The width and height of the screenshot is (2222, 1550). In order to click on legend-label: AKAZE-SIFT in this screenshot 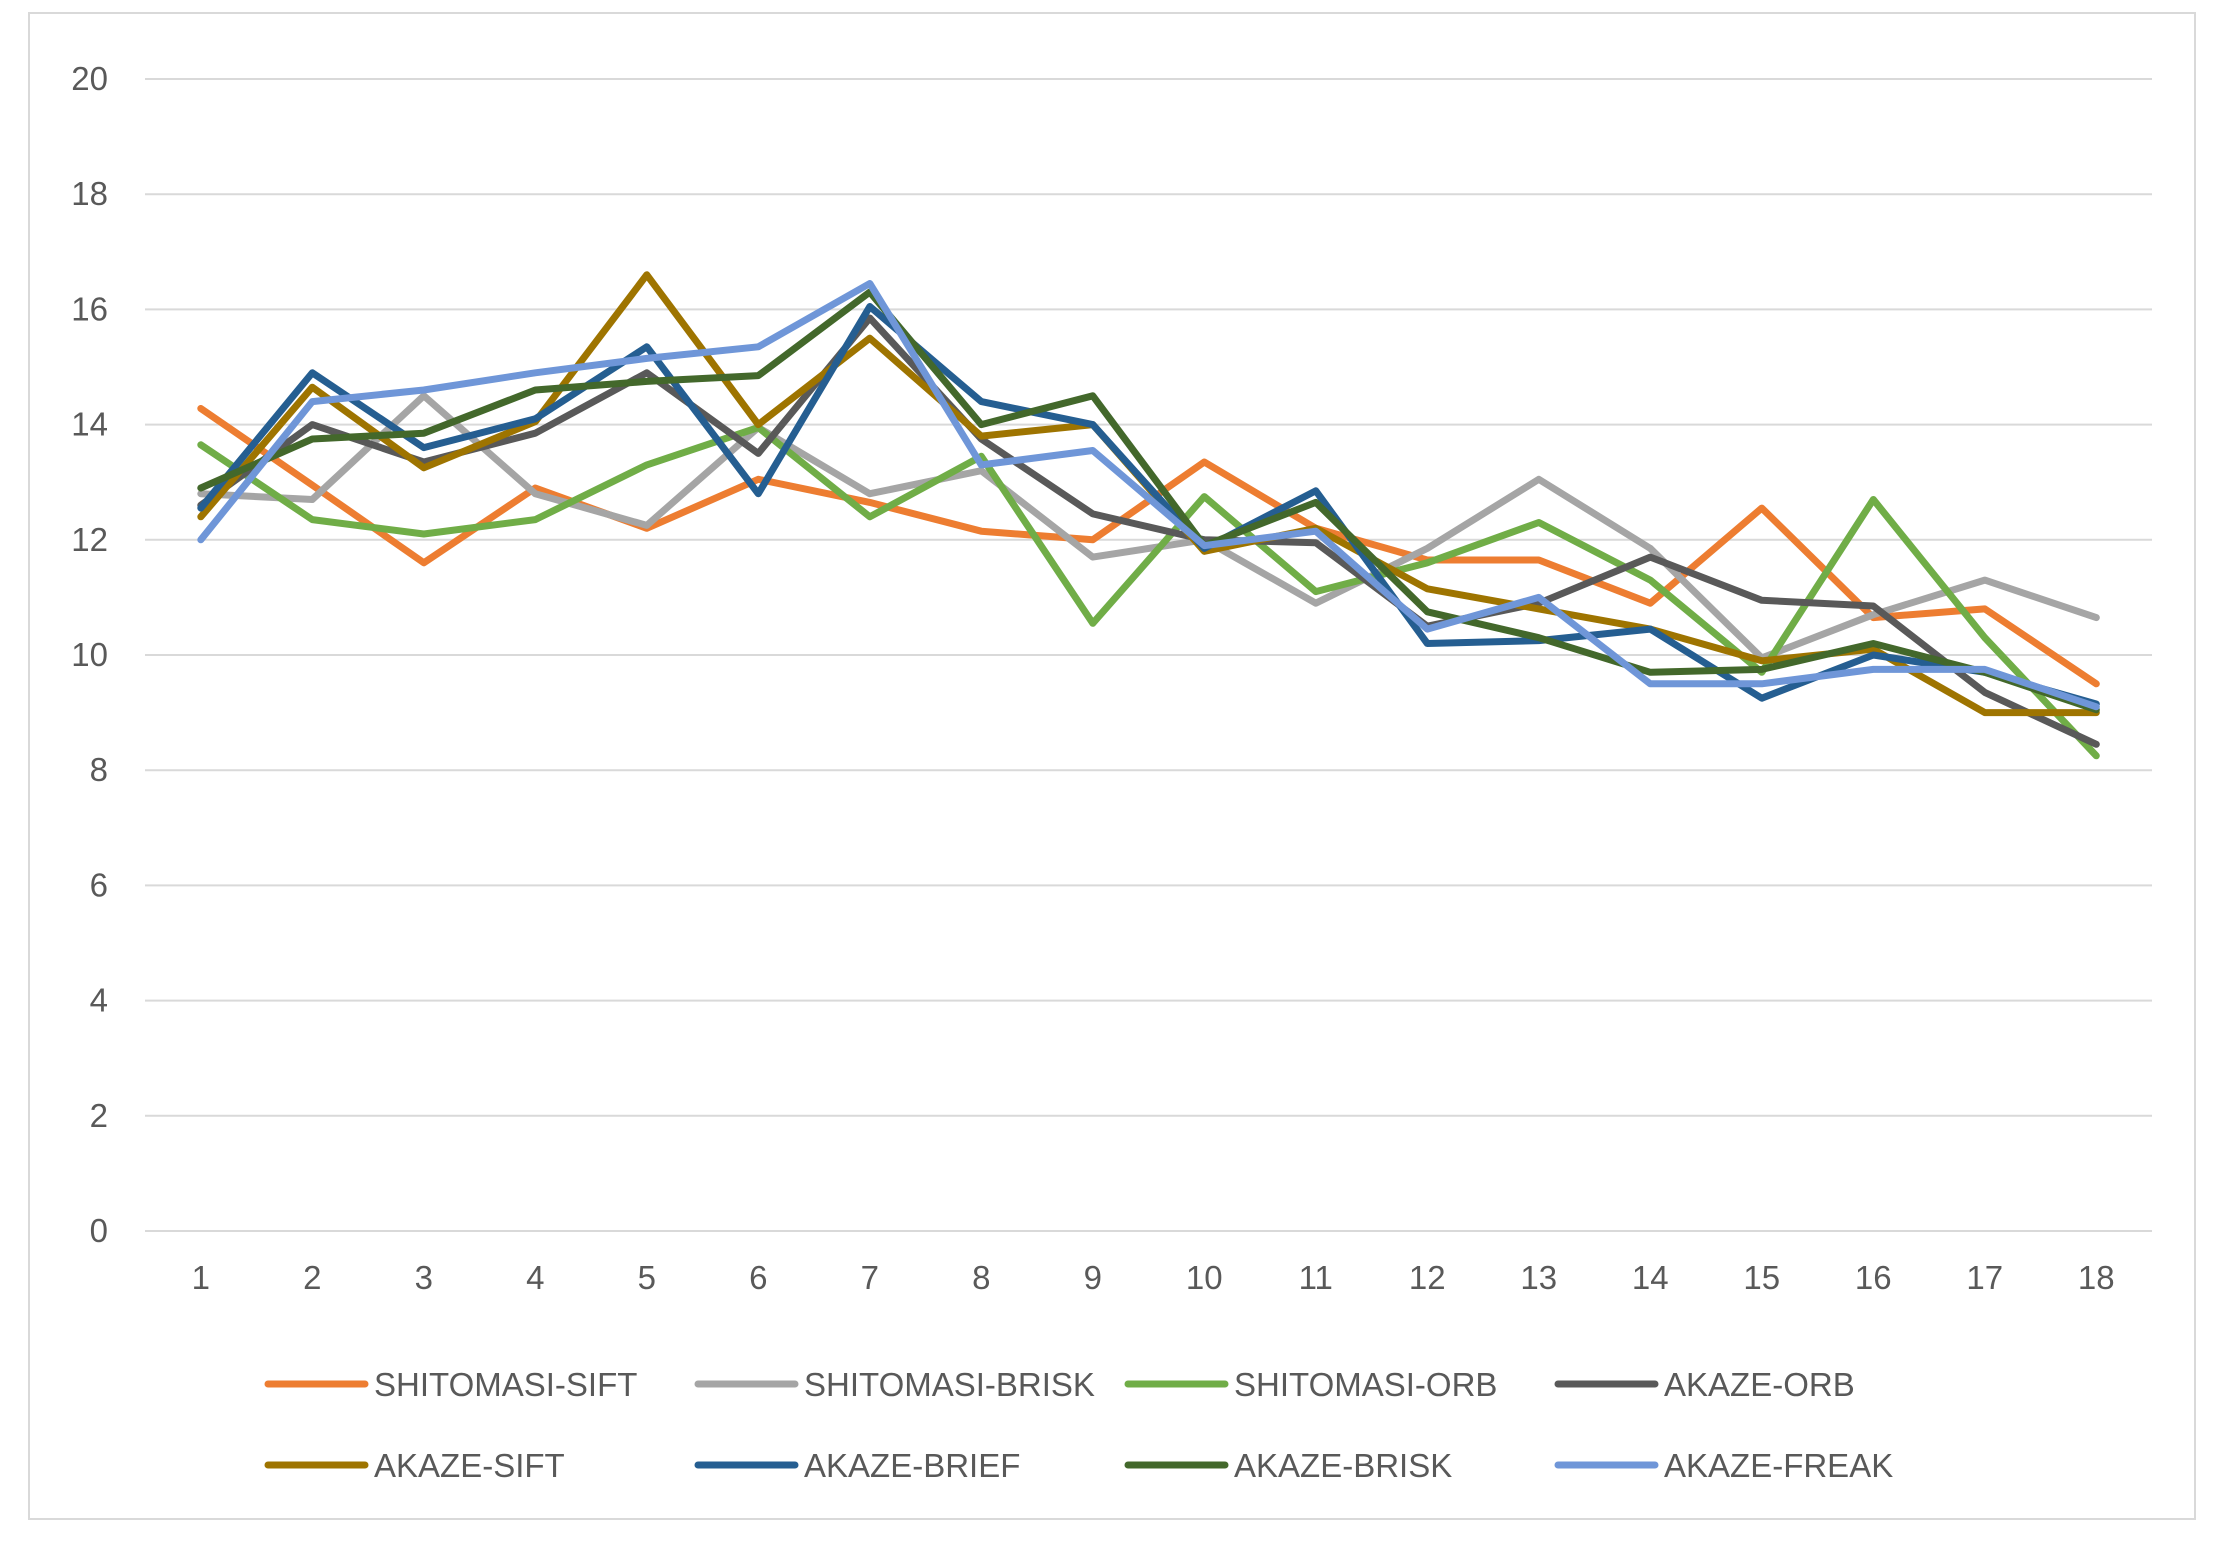, I will do `click(469, 1465)`.